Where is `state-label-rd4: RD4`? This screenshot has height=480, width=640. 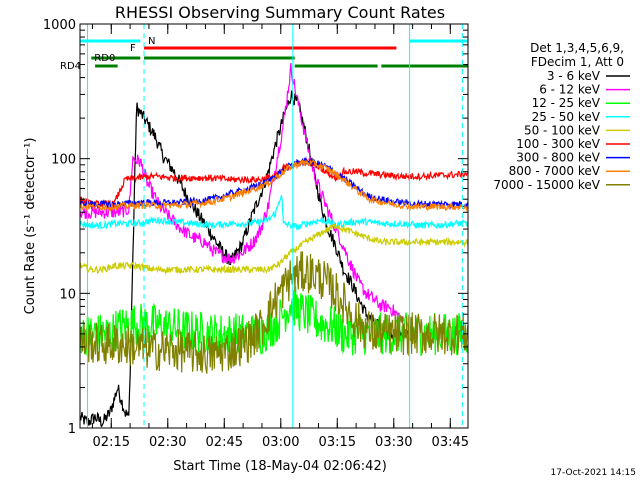
state-label-rd4: RD4 is located at coordinates (70, 66).